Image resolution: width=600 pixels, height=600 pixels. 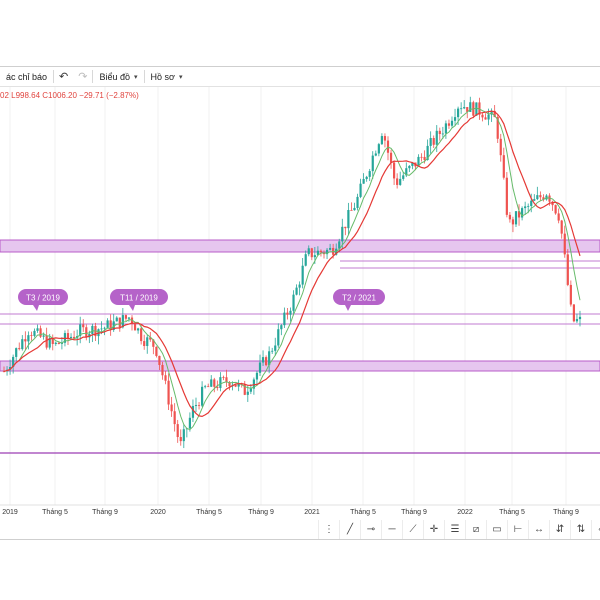 I want to click on indicators-button: ác chỉ báo, so click(x=26, y=76).